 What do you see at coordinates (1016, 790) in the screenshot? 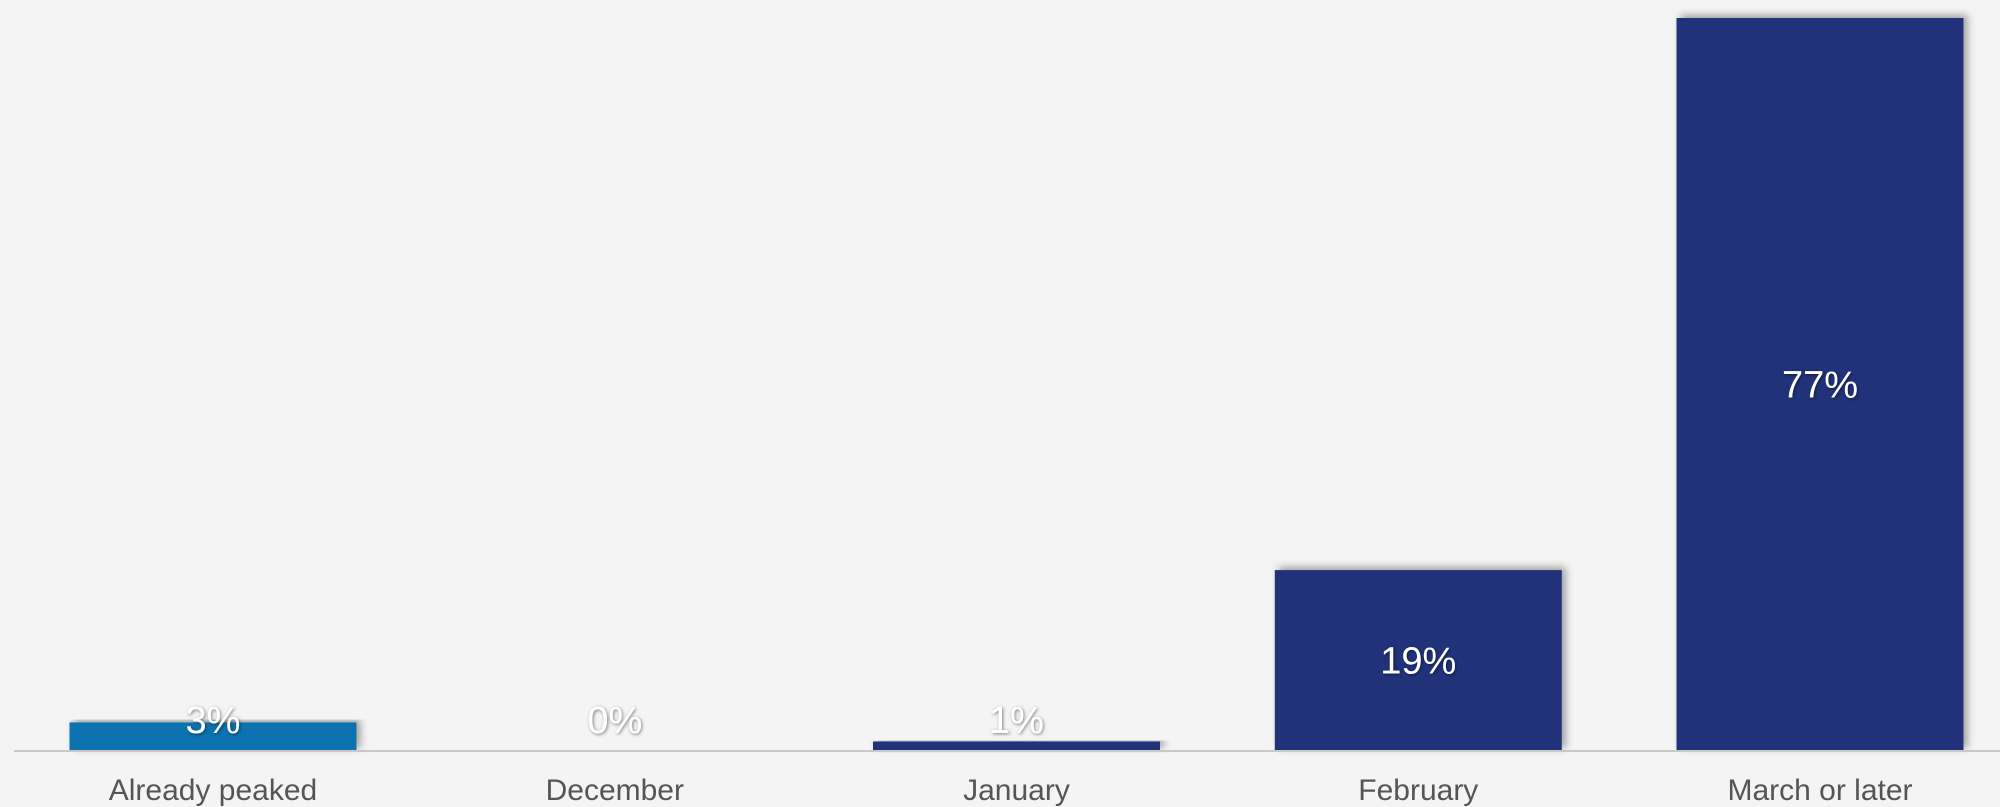
I see `category-label-2: January` at bounding box center [1016, 790].